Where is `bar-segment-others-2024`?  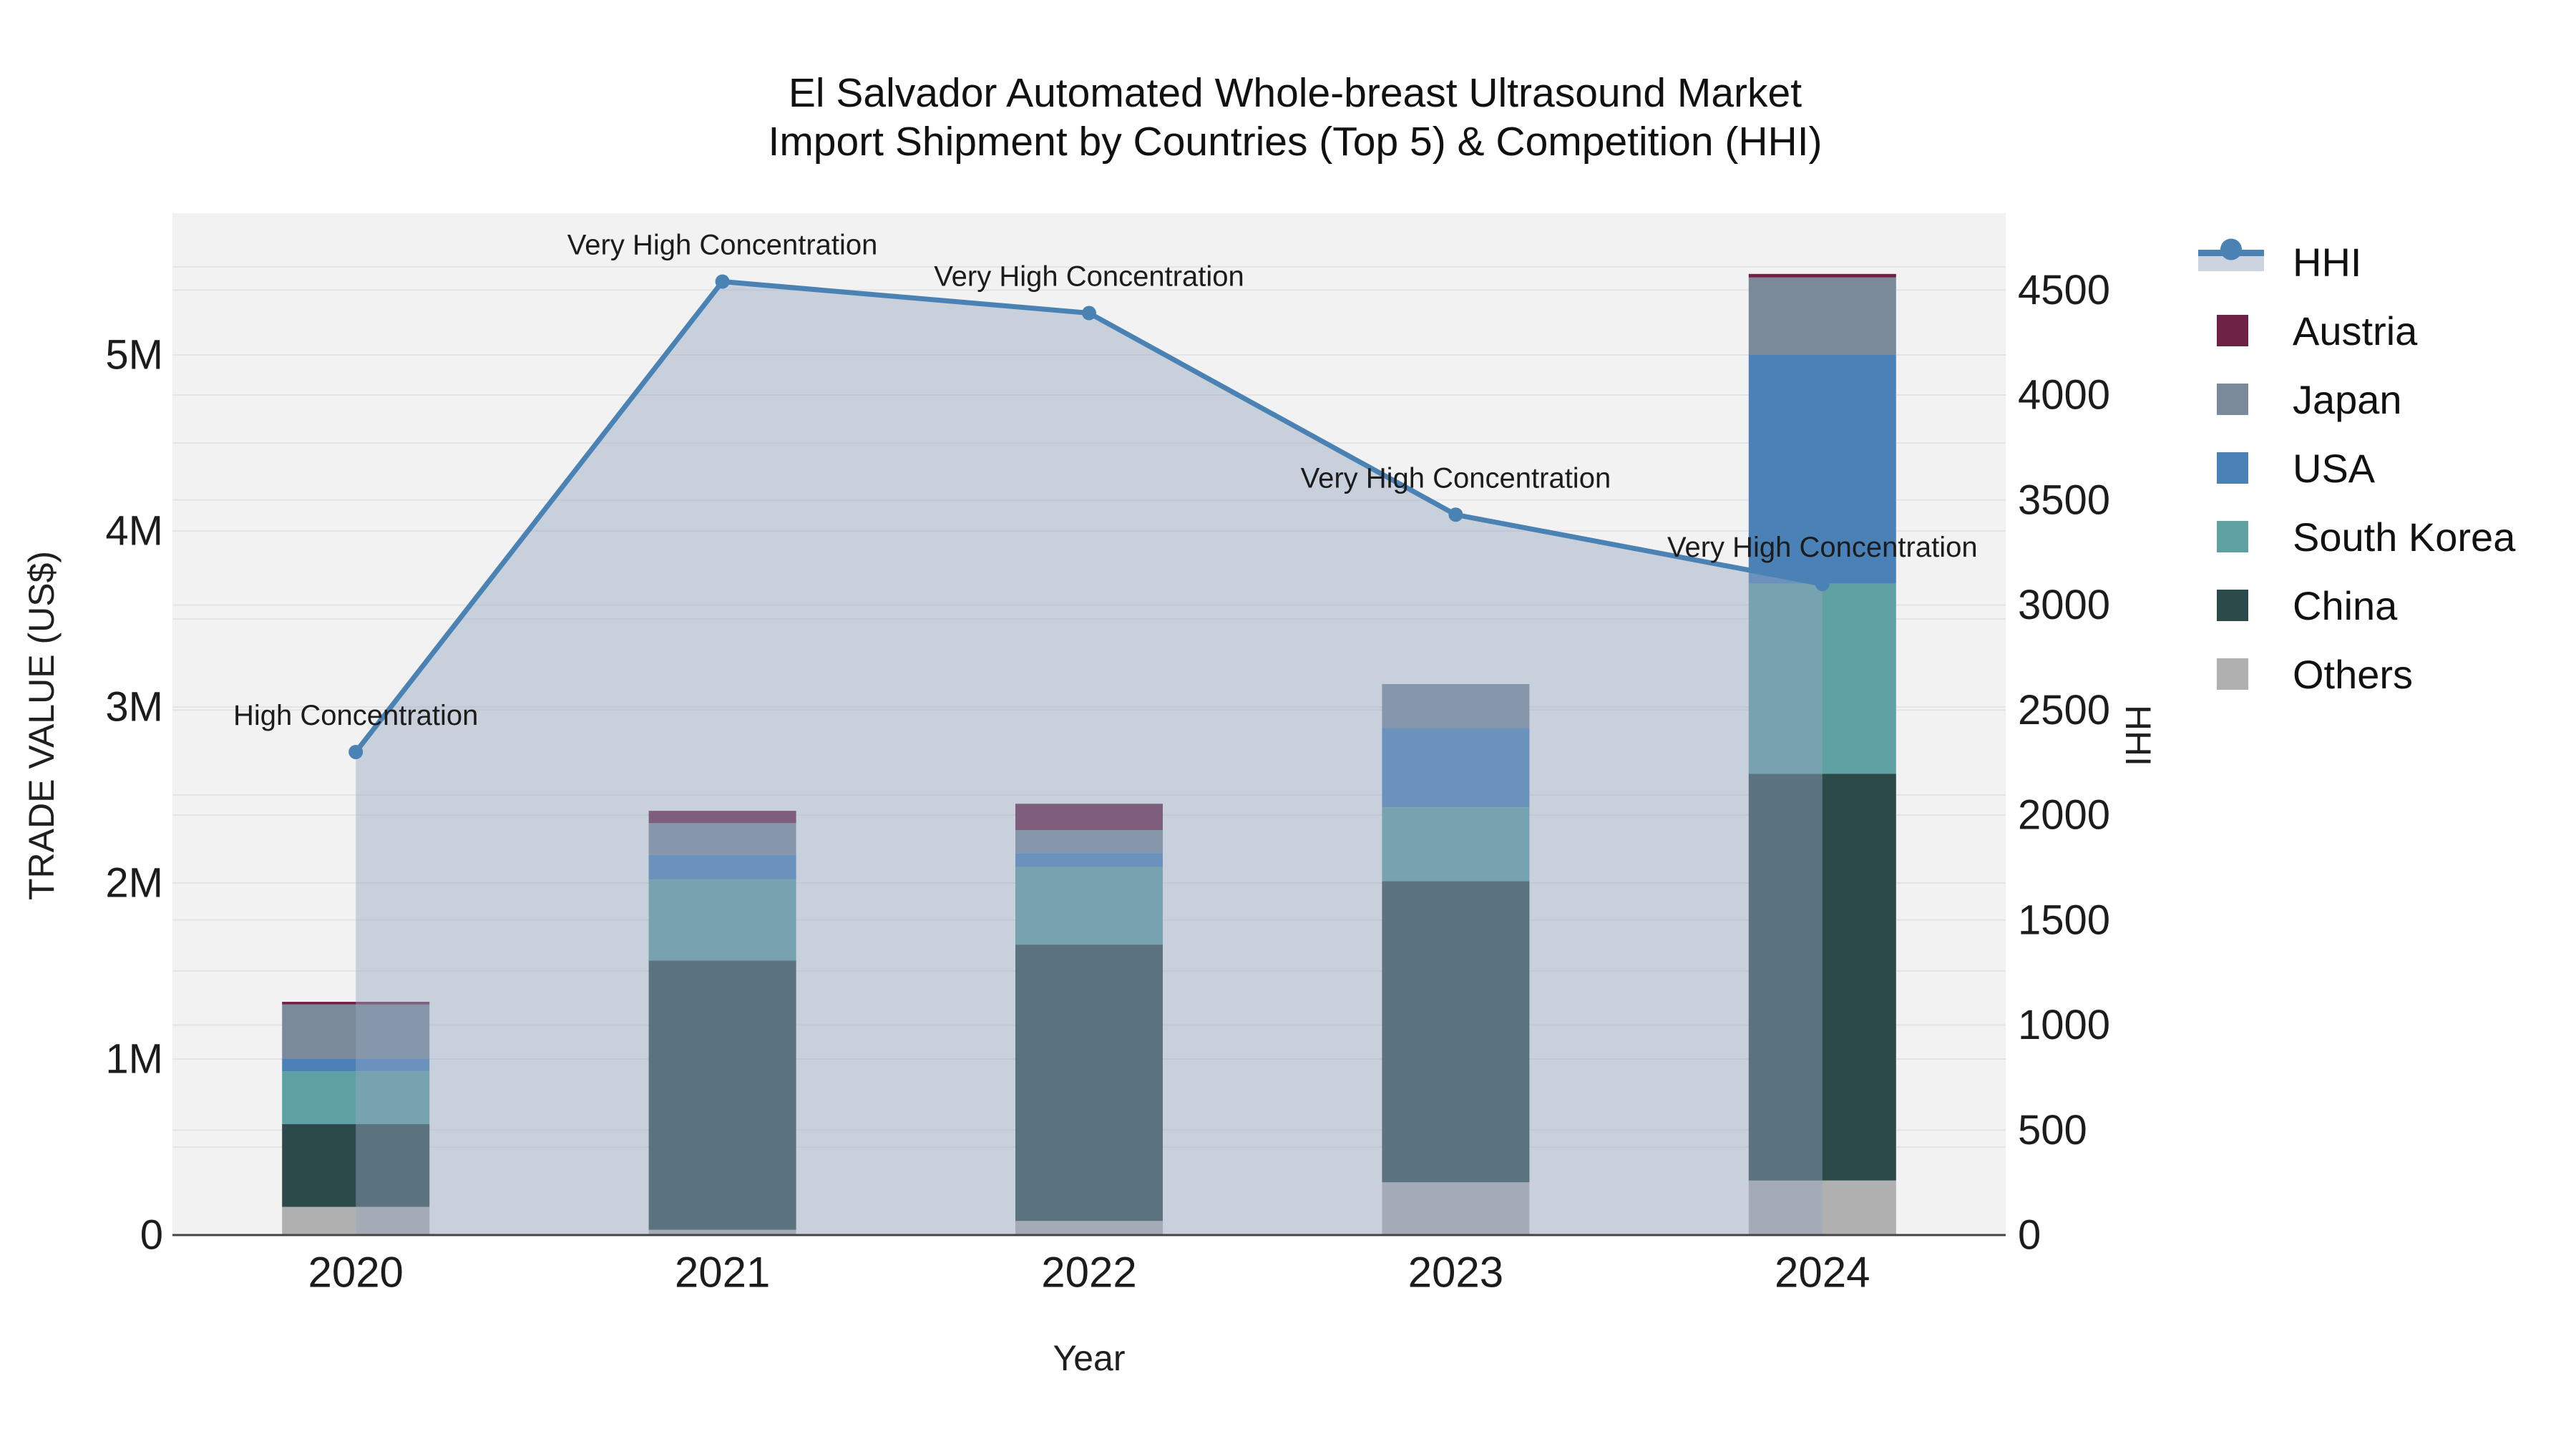 bar-segment-others-2024 is located at coordinates (1822, 1207).